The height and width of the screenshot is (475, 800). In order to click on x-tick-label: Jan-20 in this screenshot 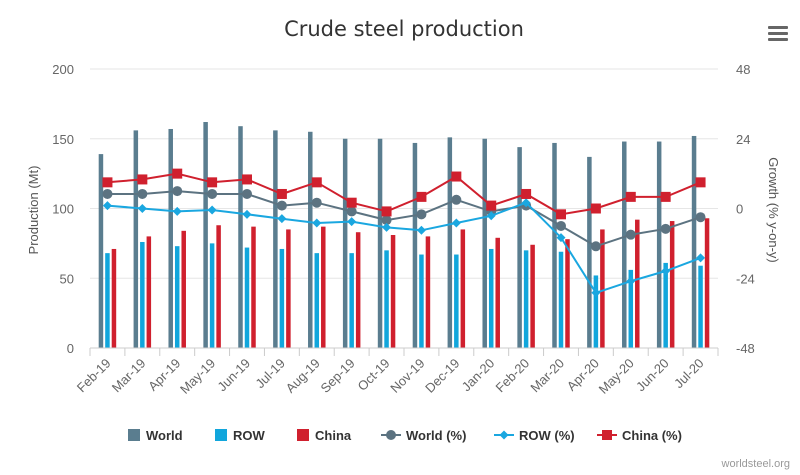, I will do `click(478, 375)`.